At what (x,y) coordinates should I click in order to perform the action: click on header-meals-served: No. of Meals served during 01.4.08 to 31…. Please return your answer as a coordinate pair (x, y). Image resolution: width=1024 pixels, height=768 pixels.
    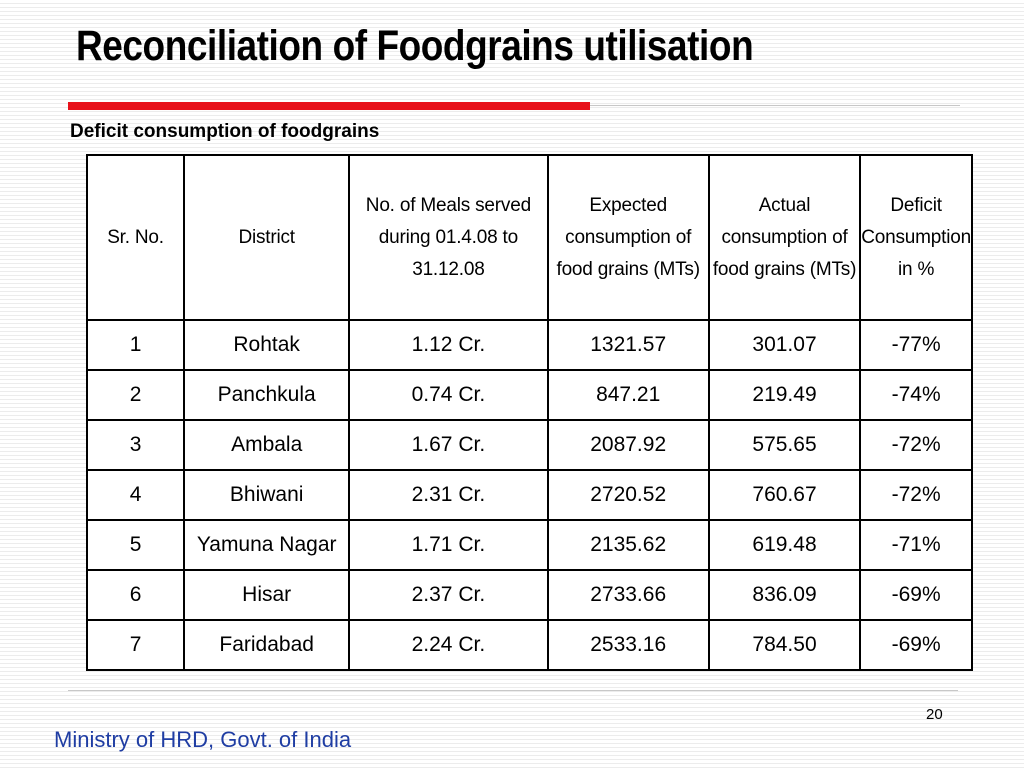
    Looking at the image, I should click on (448, 237).